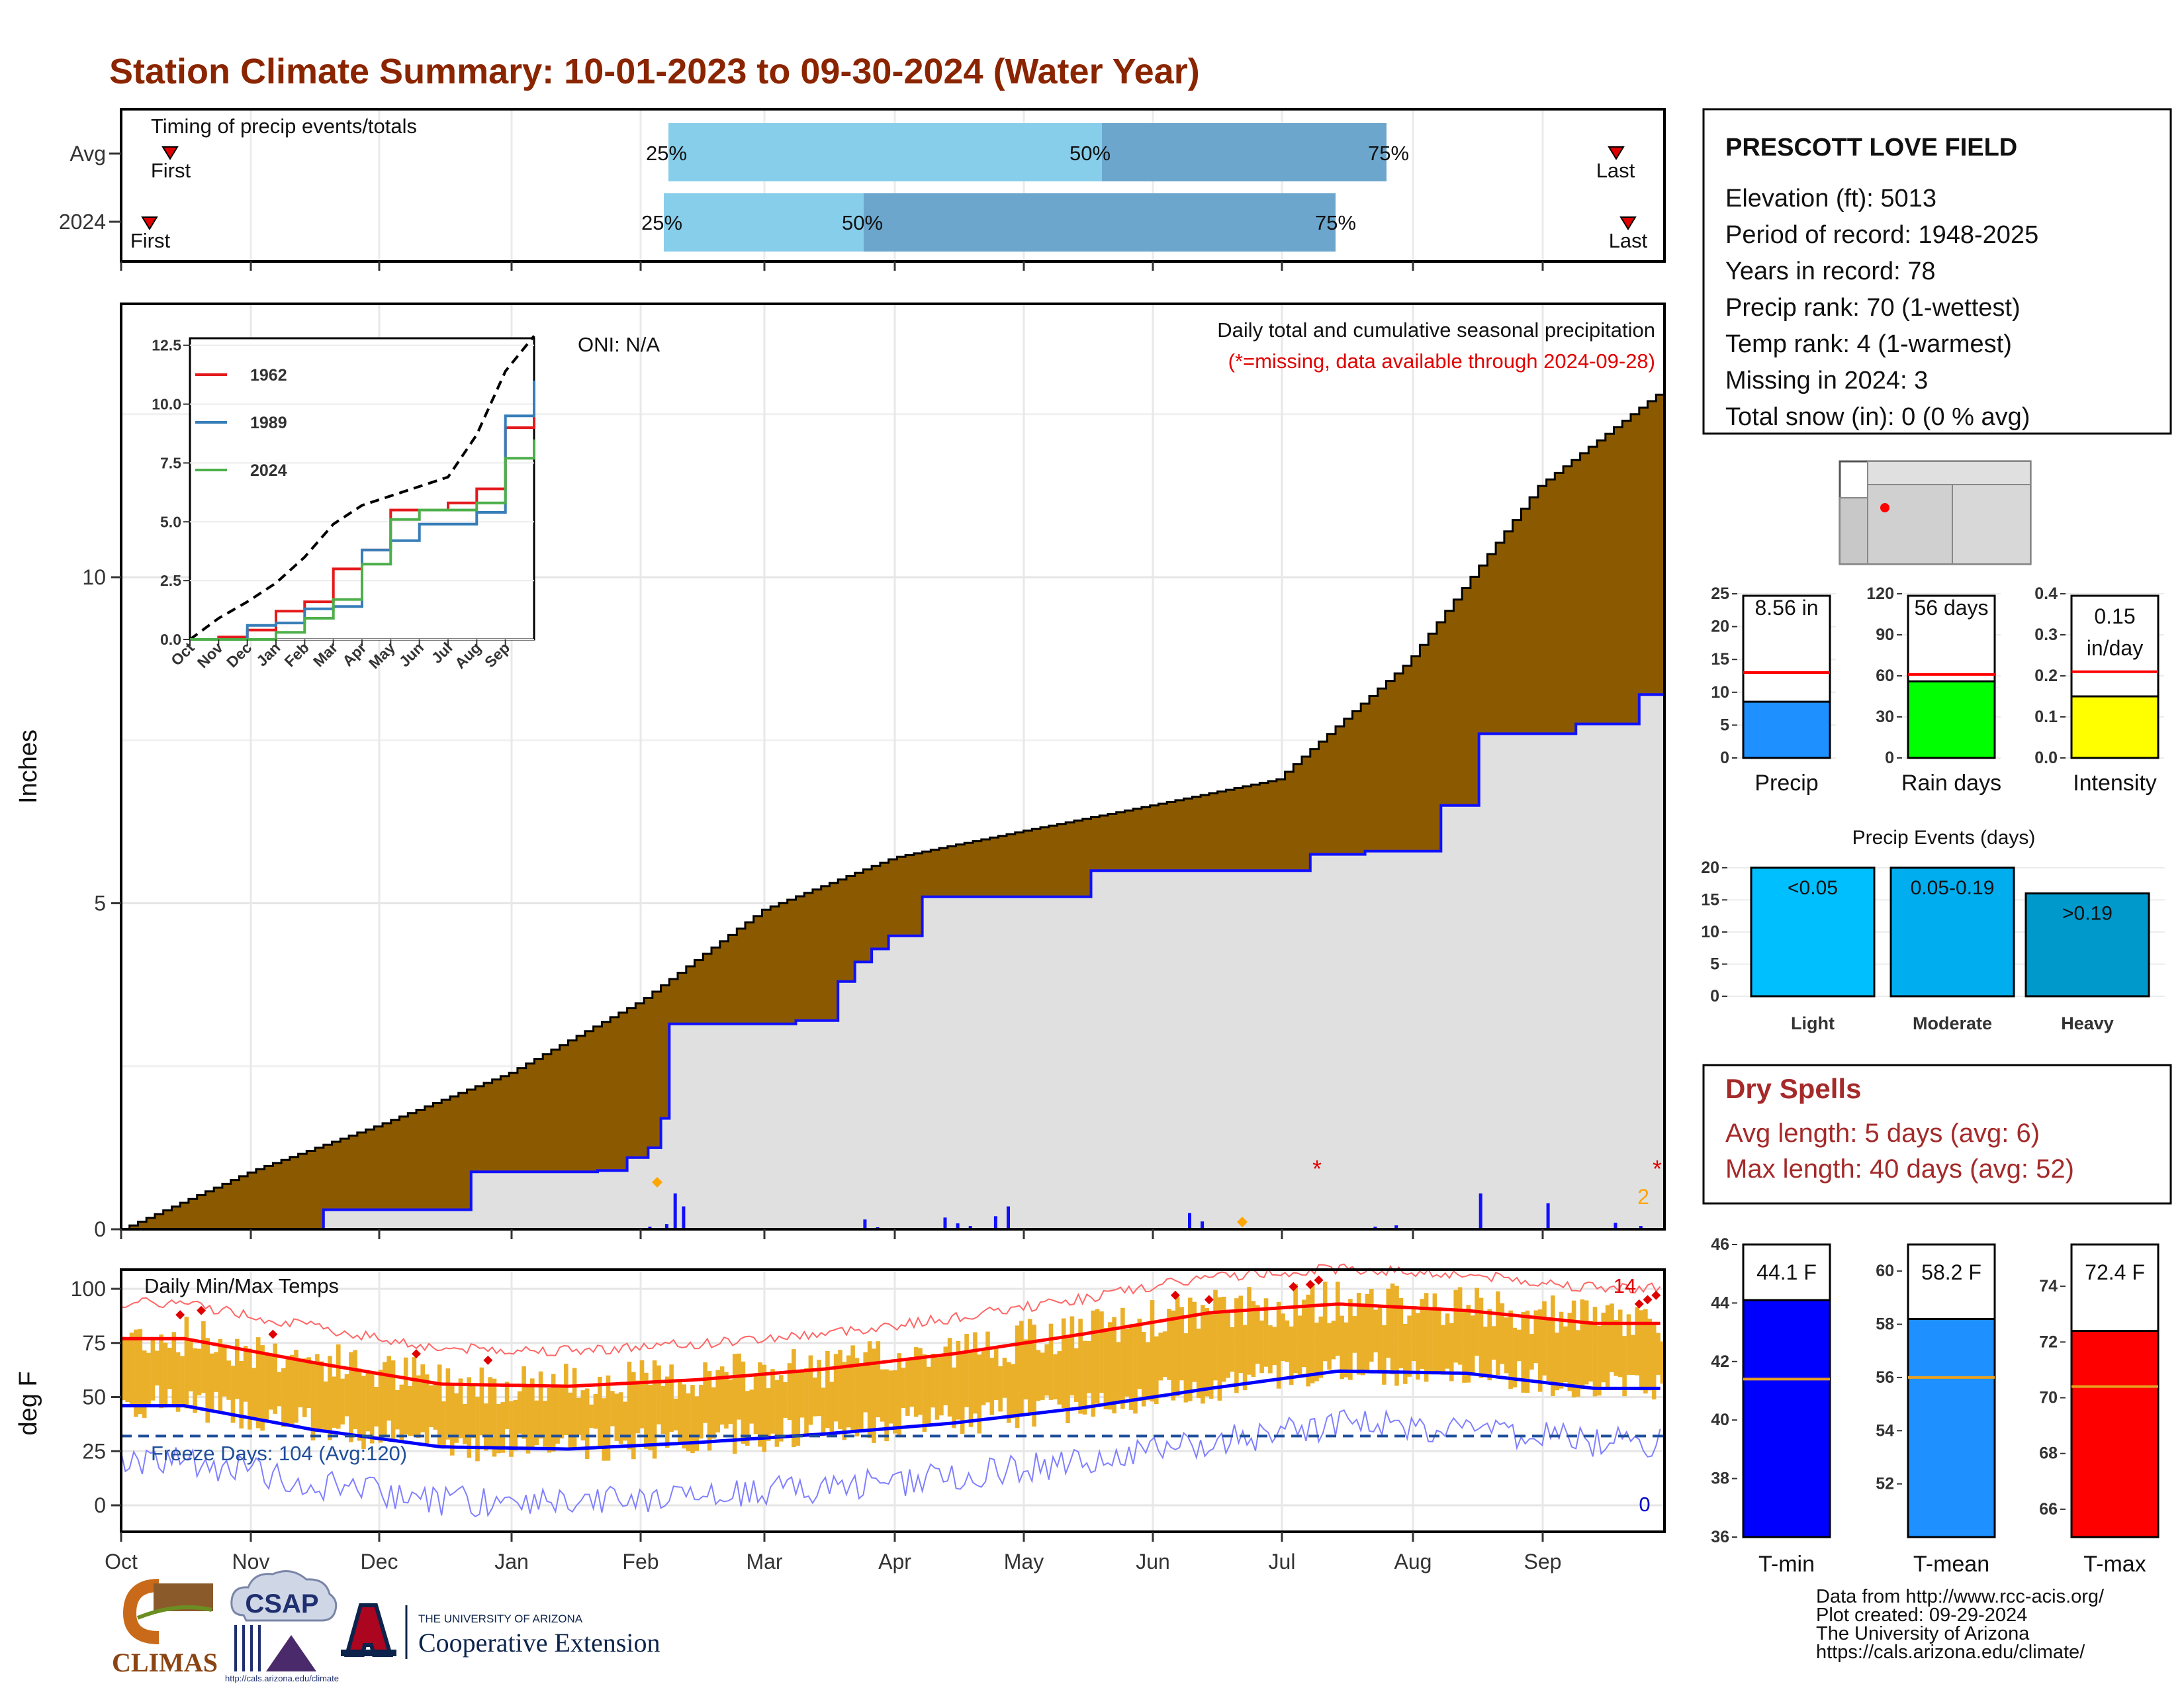 The image size is (2184, 1688). I want to click on record-high-marker, so click(417, 1354).